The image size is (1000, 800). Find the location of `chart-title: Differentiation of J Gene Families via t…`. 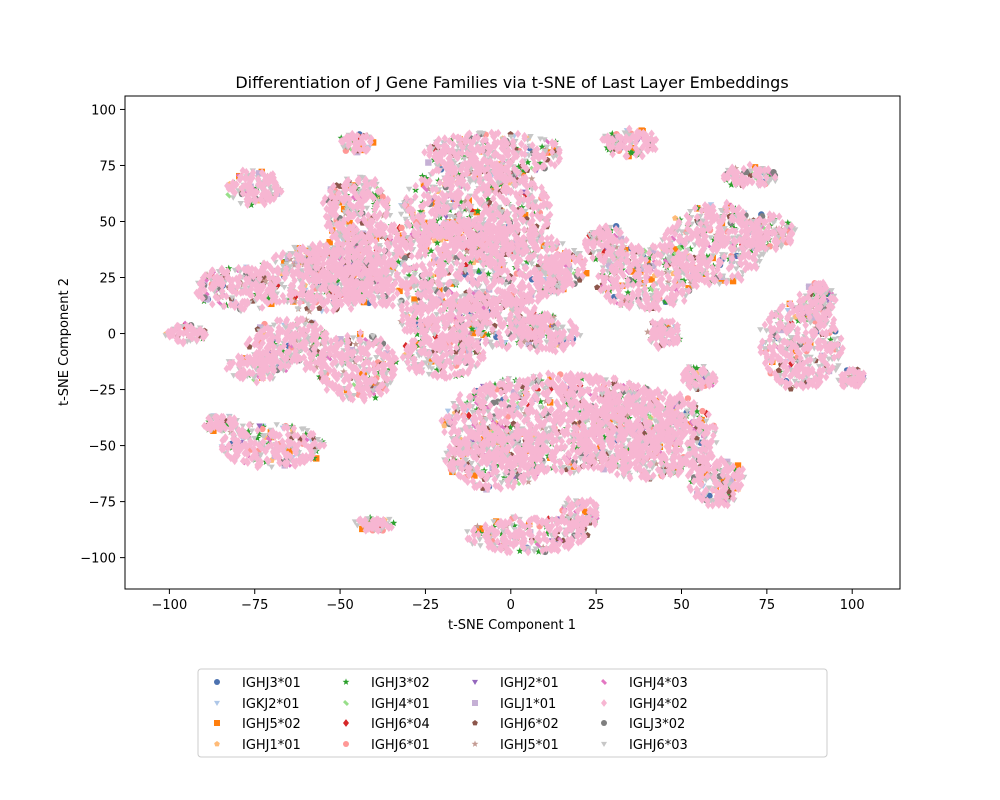

chart-title: Differentiation of J Gene Families via t… is located at coordinates (511, 82).